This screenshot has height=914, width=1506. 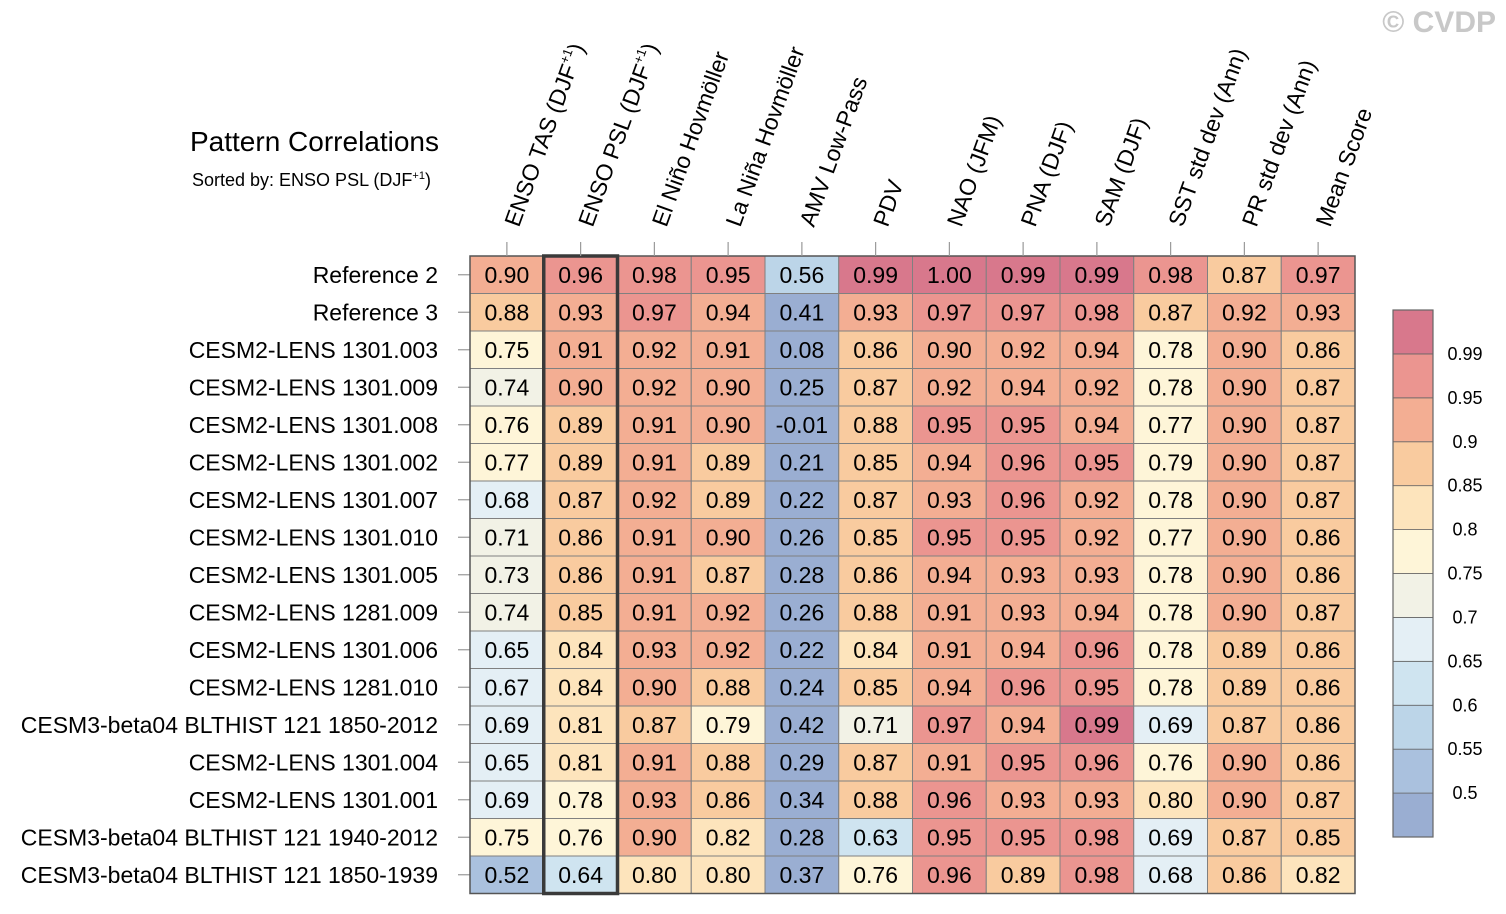 I want to click on cell-value: 0.08, so click(x=801, y=350).